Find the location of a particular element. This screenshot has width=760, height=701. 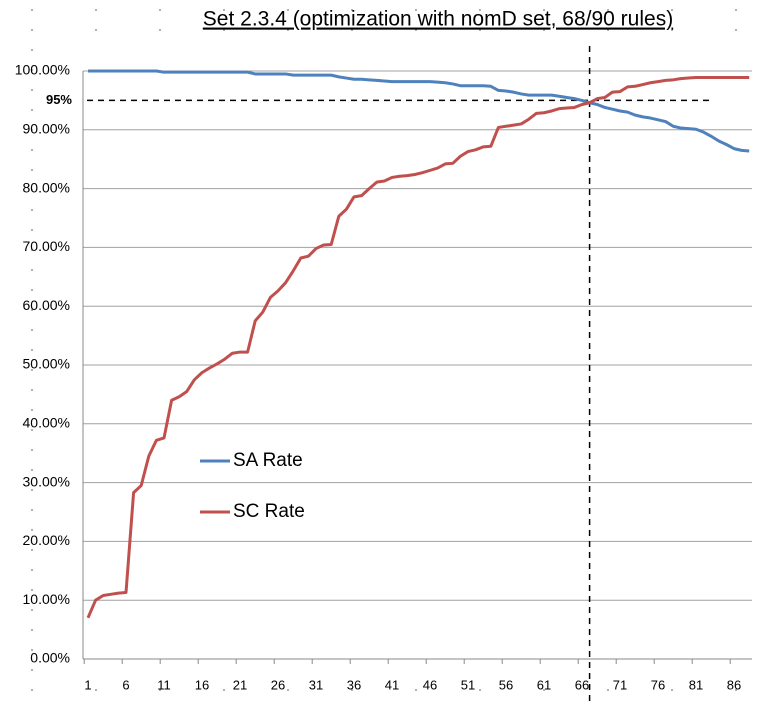

y-tick-label: 30.00% is located at coordinates (46, 481).